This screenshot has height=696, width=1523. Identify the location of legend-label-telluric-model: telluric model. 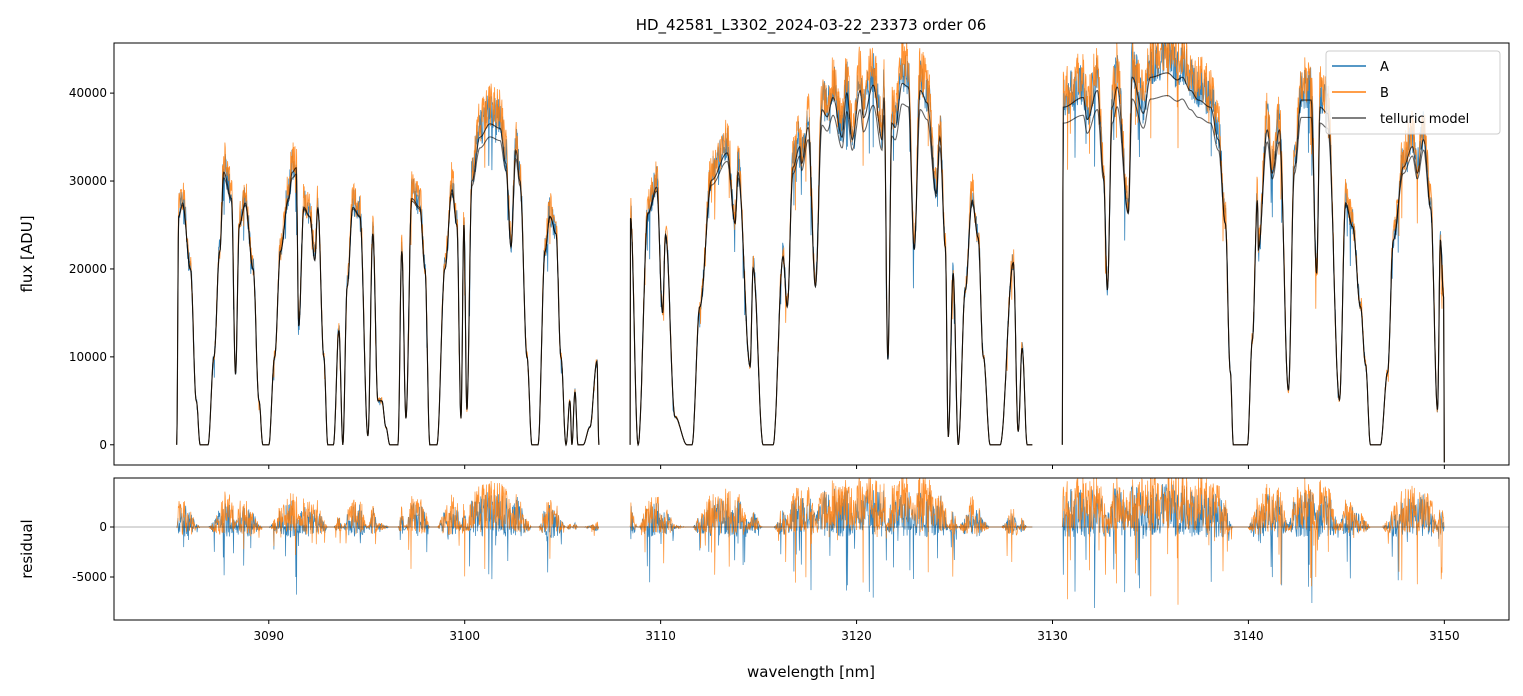
(1424, 119).